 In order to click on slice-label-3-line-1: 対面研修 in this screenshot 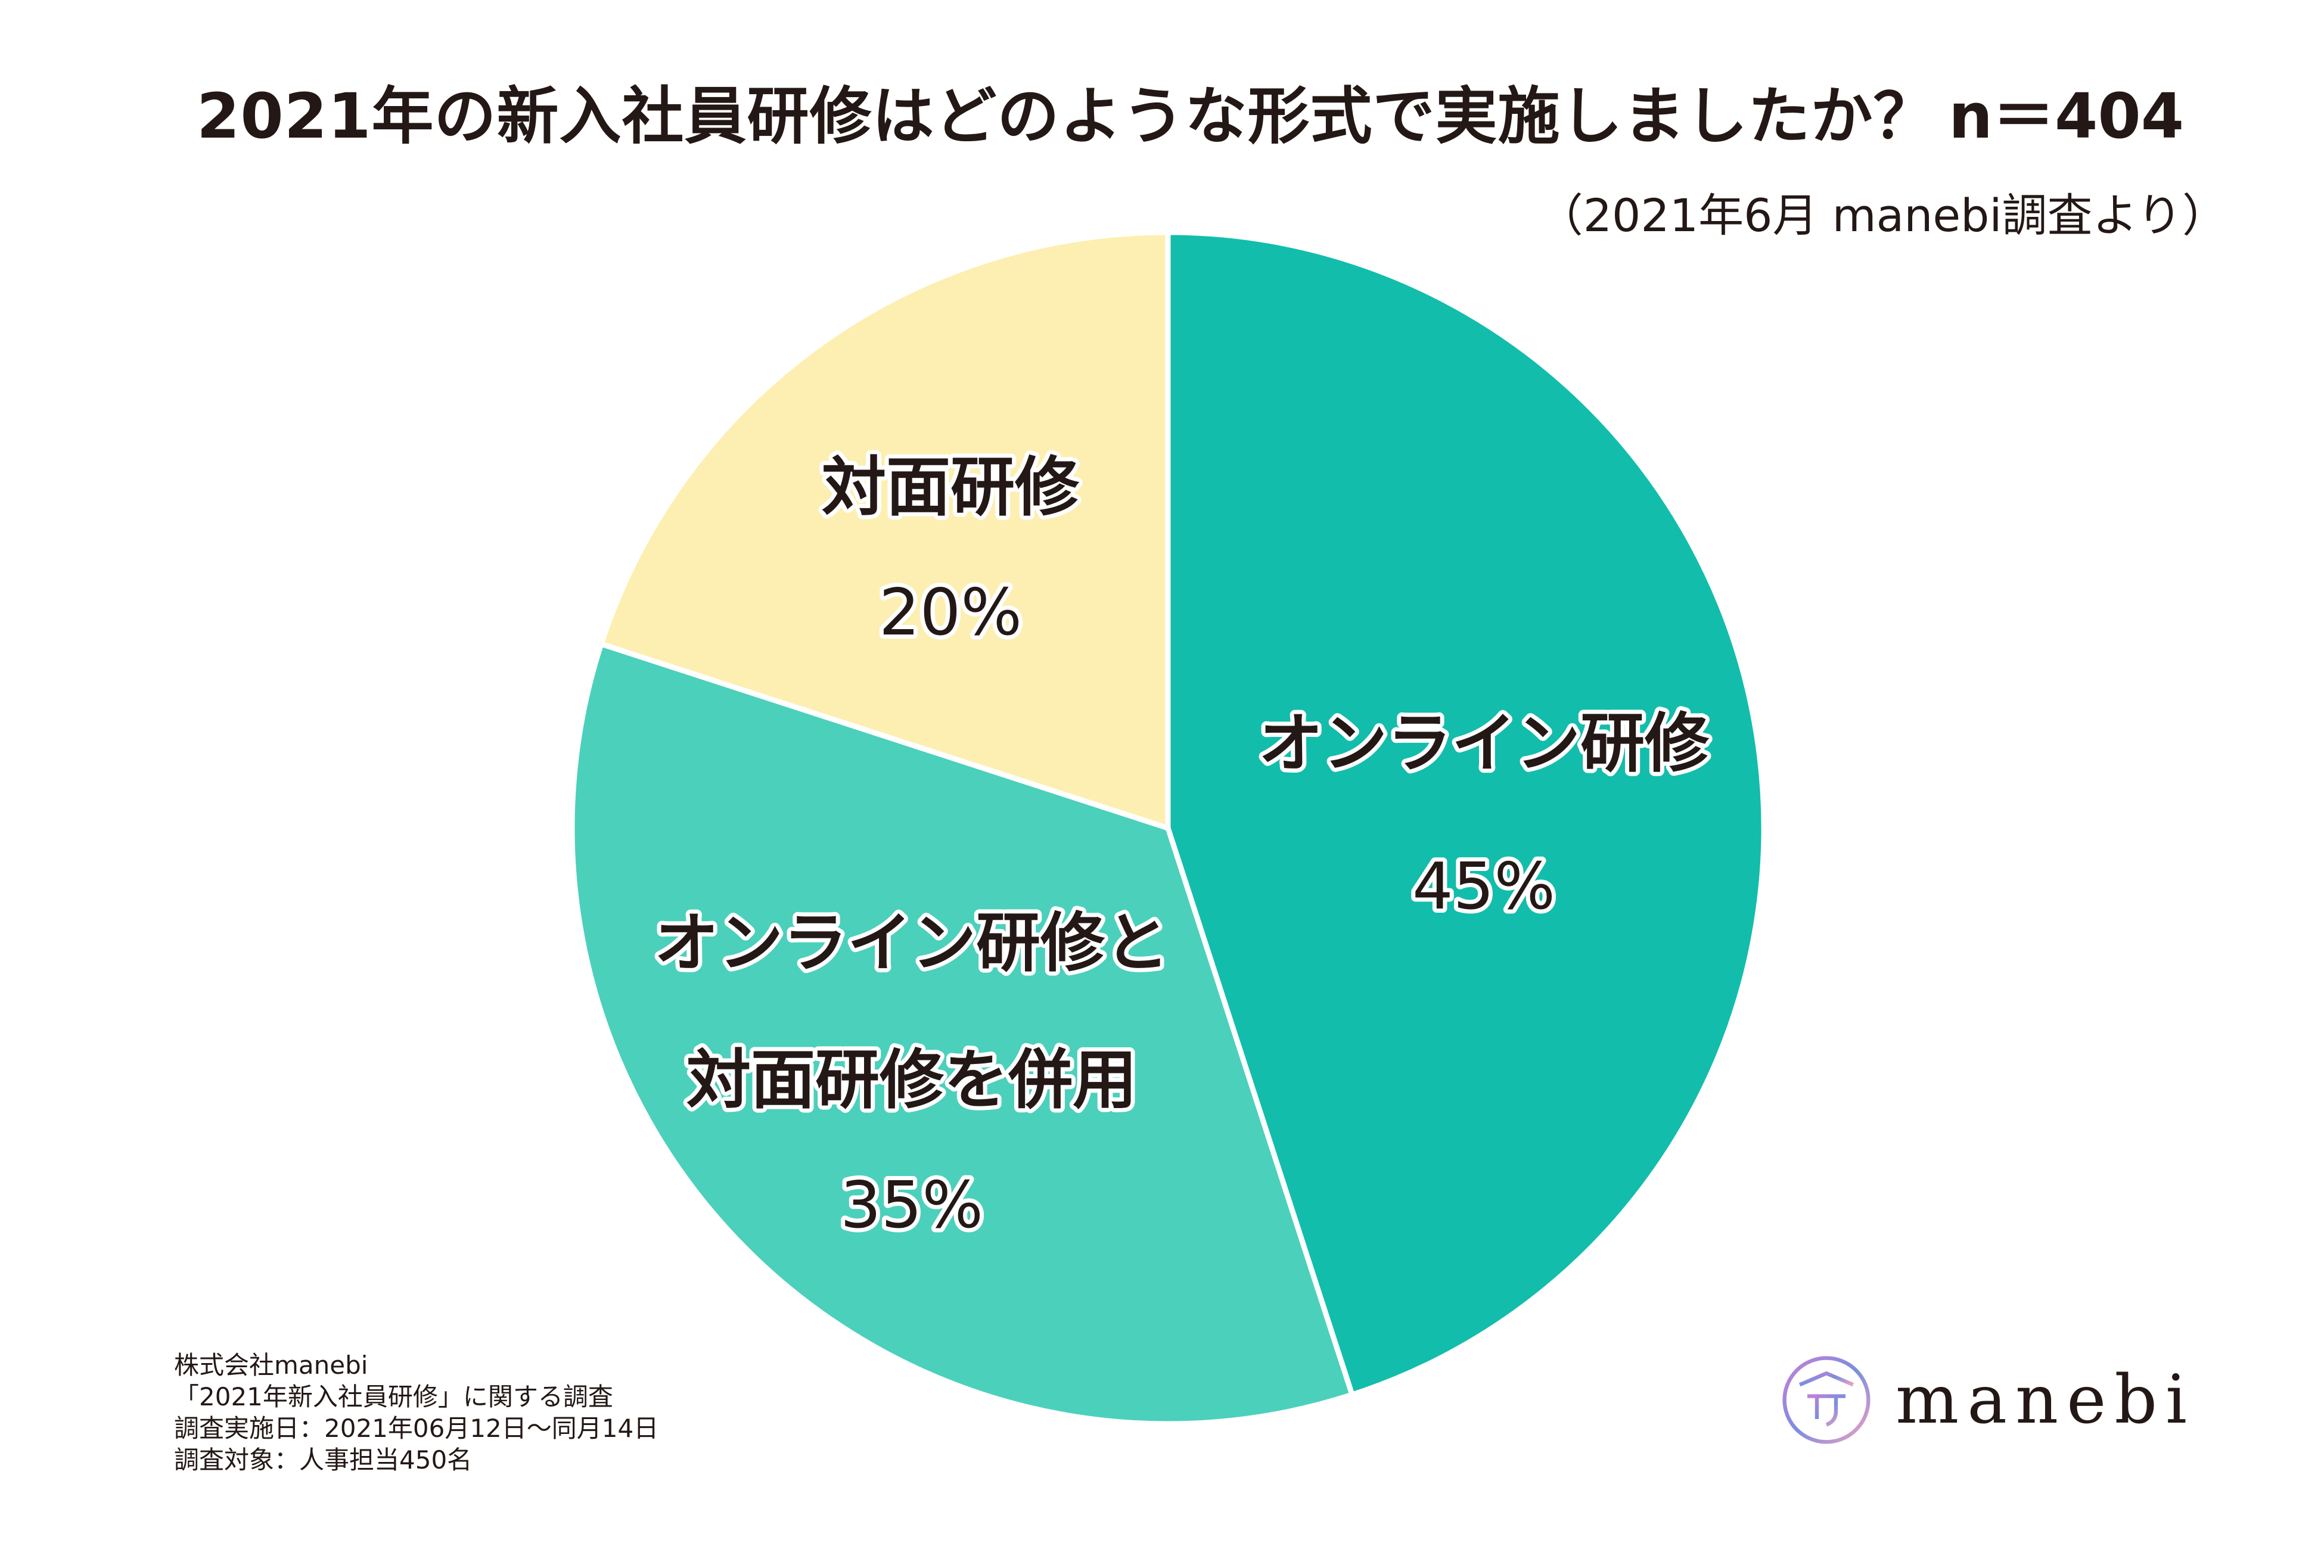, I will do `click(951, 487)`.